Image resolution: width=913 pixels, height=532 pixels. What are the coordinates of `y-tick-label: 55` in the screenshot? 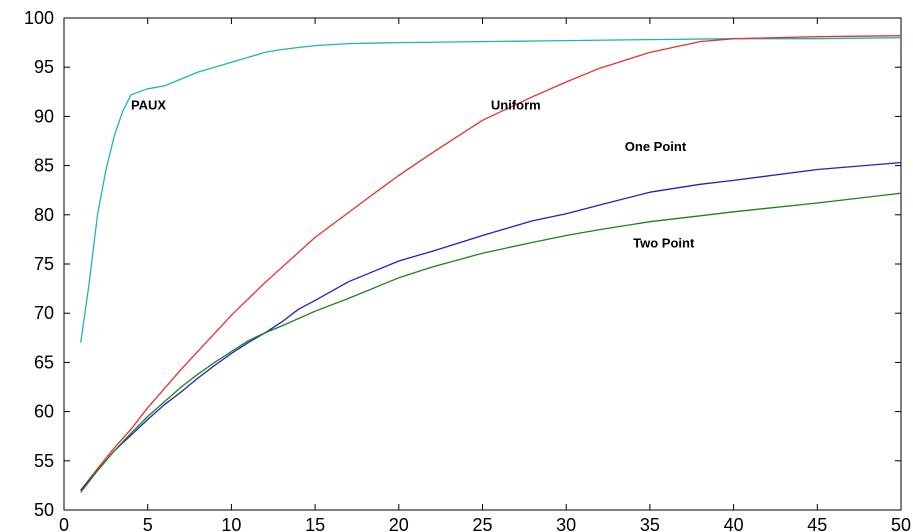 It's located at (44, 461).